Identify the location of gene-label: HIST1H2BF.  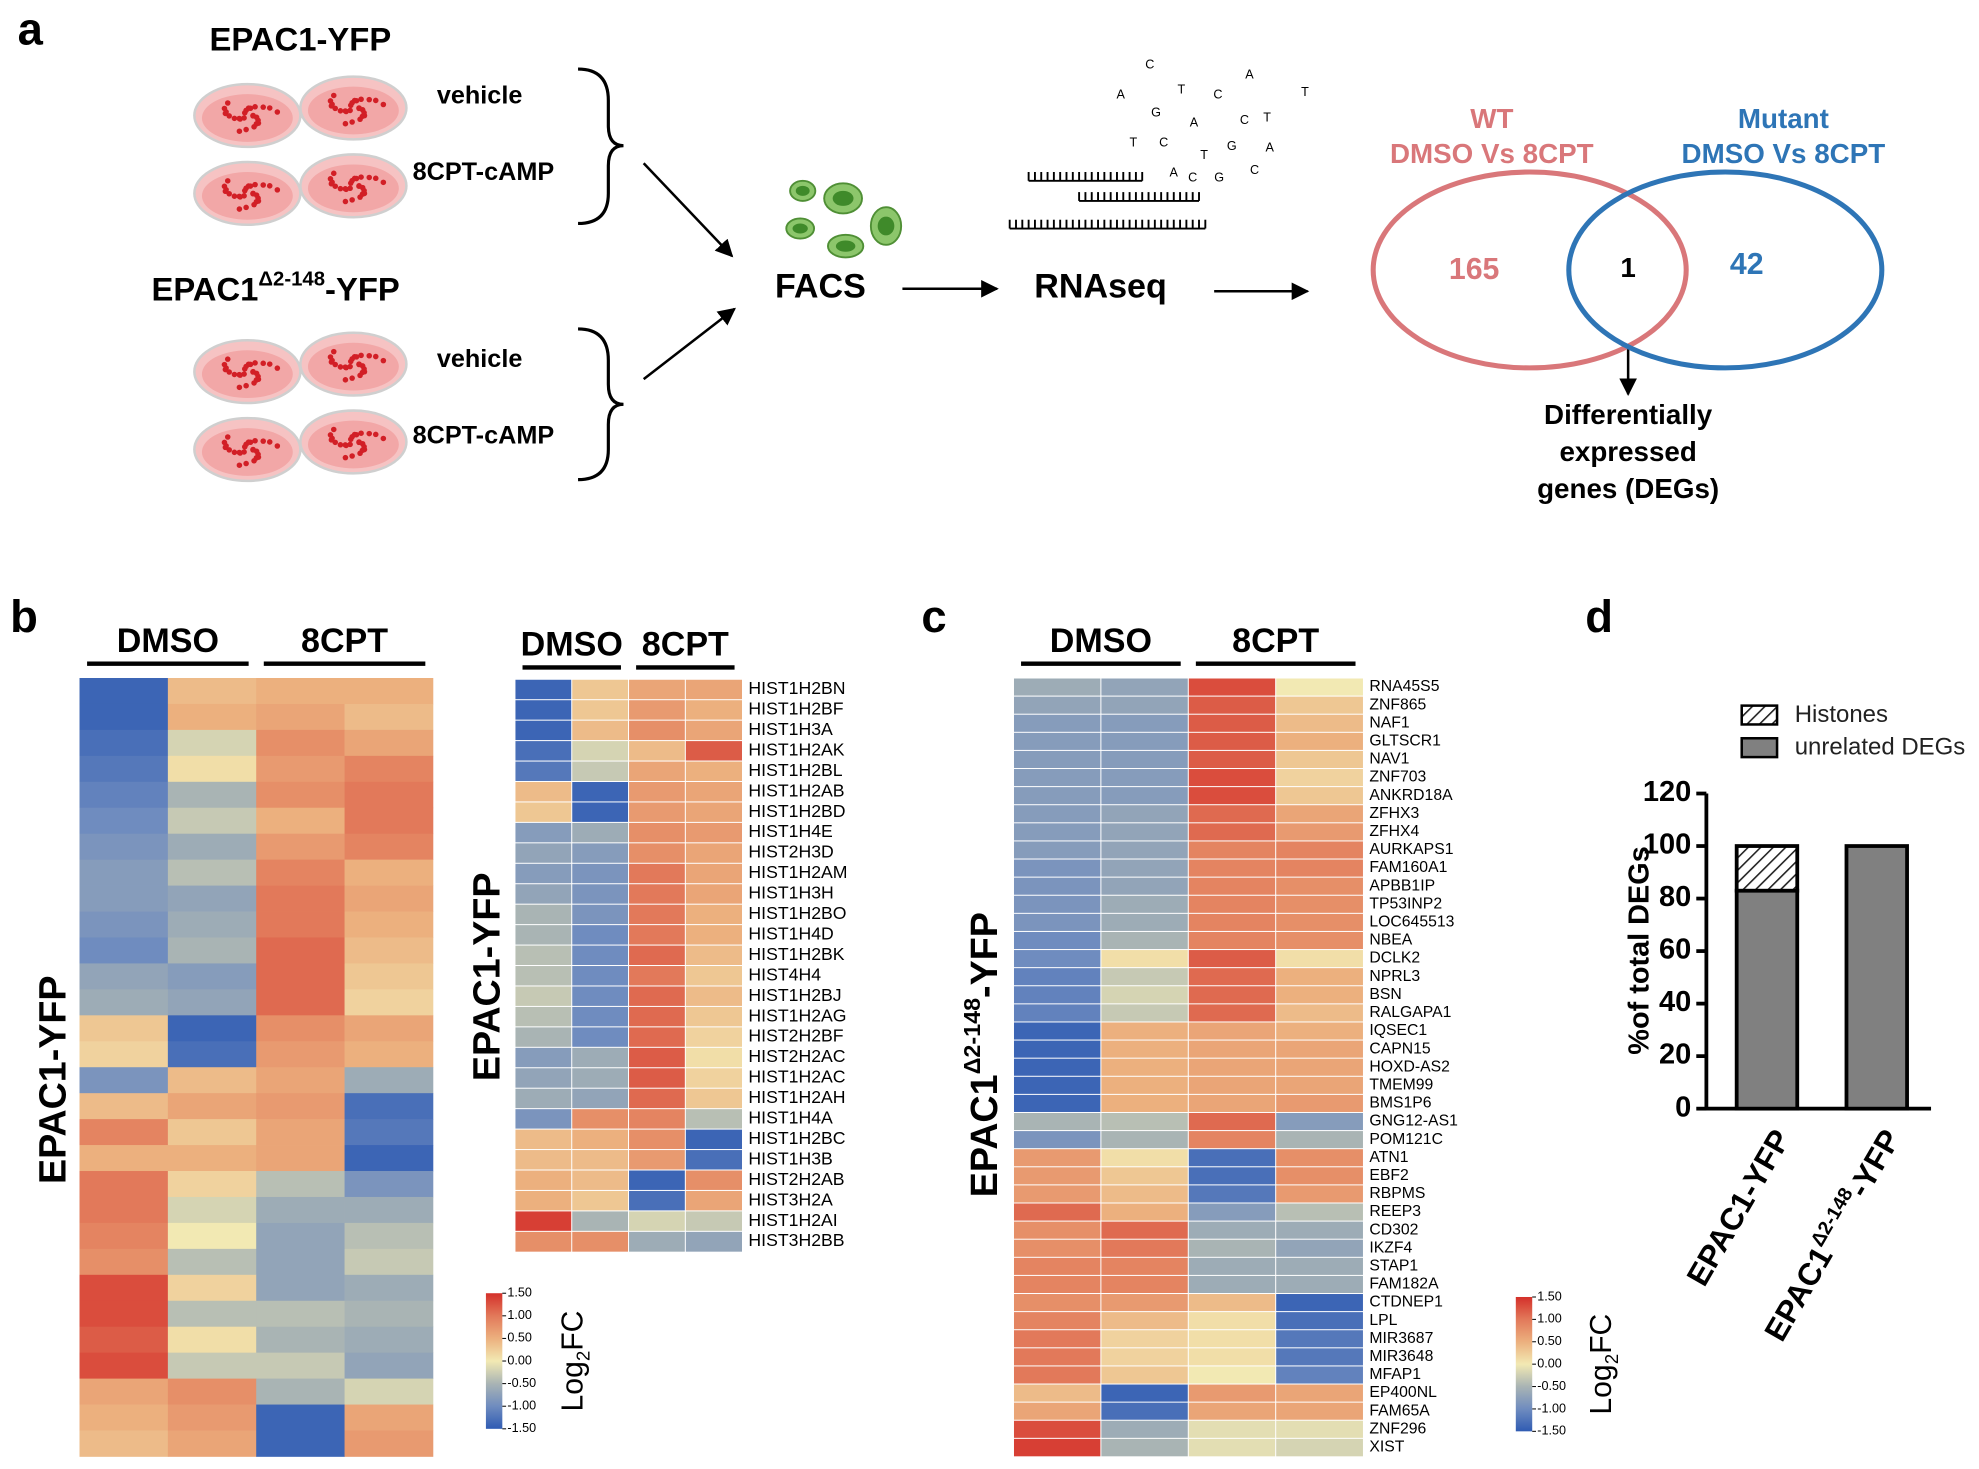
(795, 709).